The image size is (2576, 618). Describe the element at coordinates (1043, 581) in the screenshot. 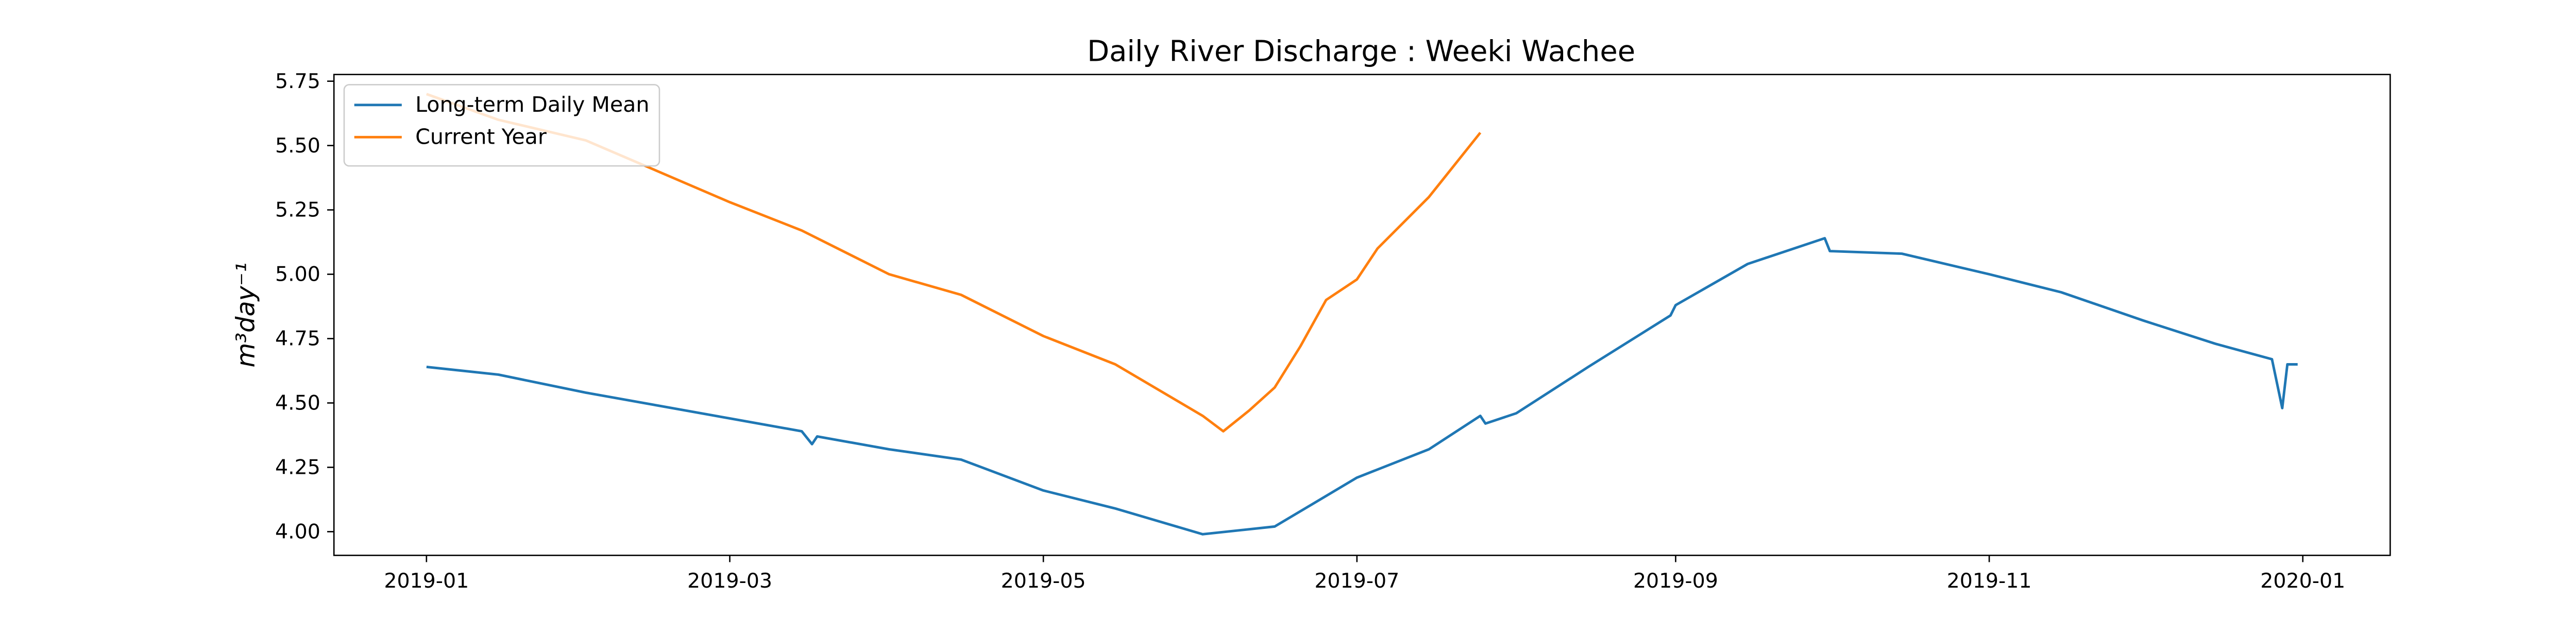

I see `x-tick-label: 2019-05` at that location.